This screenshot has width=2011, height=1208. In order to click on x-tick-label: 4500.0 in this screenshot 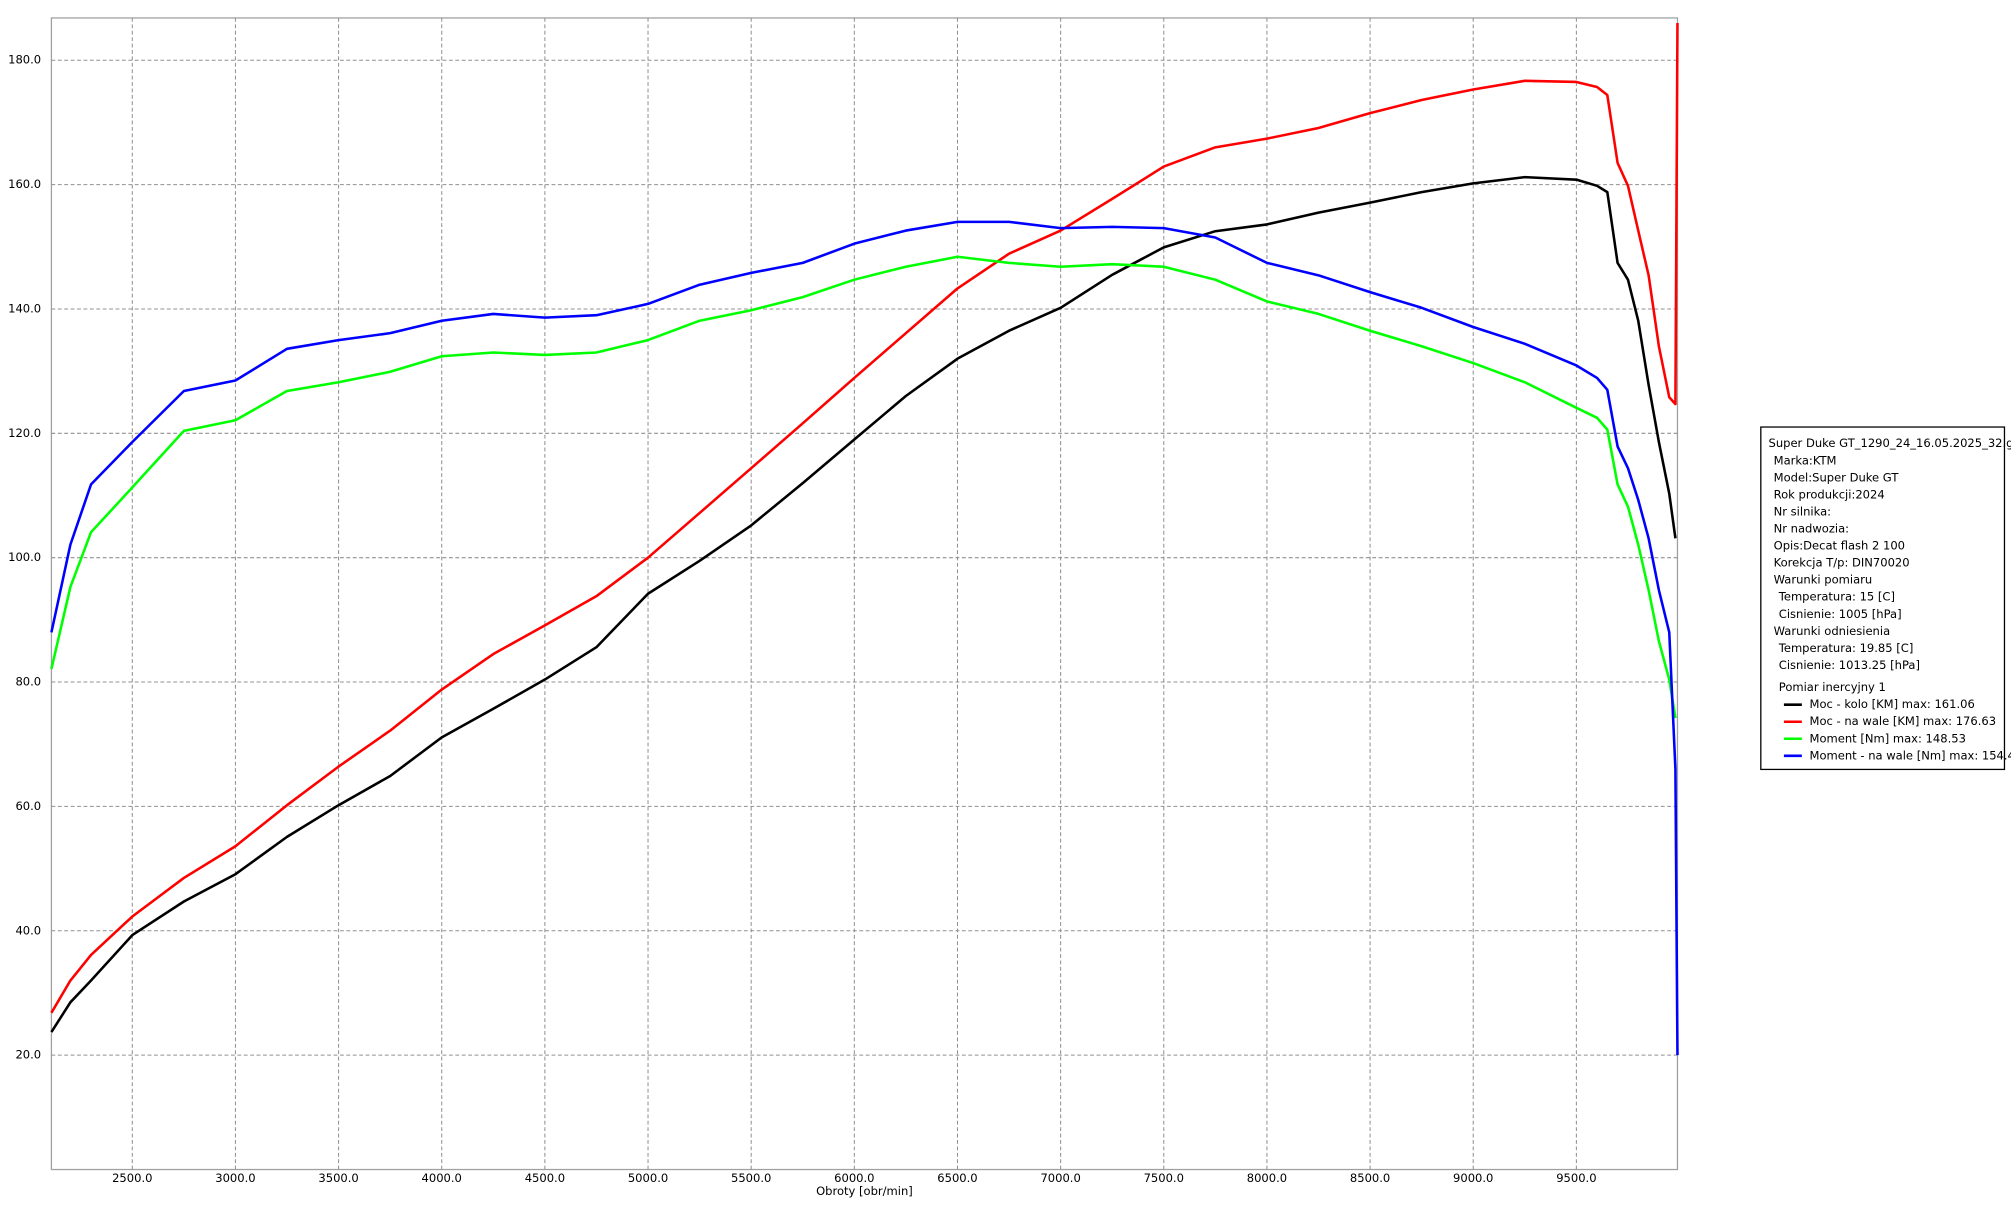, I will do `click(545, 1178)`.